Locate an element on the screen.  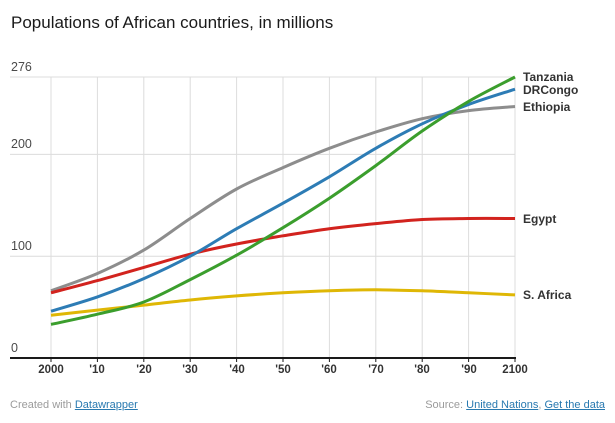
x-tick-label-2000: 2000 is located at coordinates (51, 370).